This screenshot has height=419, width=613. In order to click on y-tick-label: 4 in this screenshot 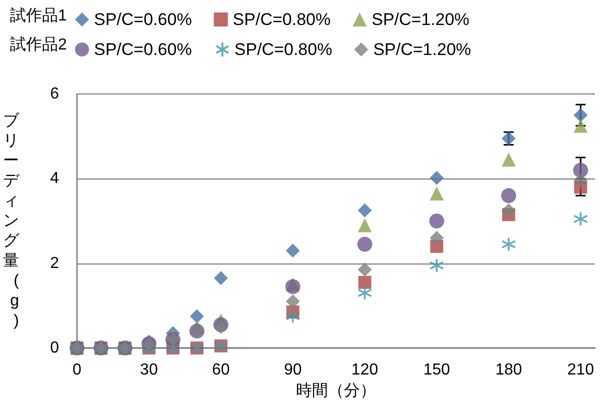, I will do `click(55, 179)`.